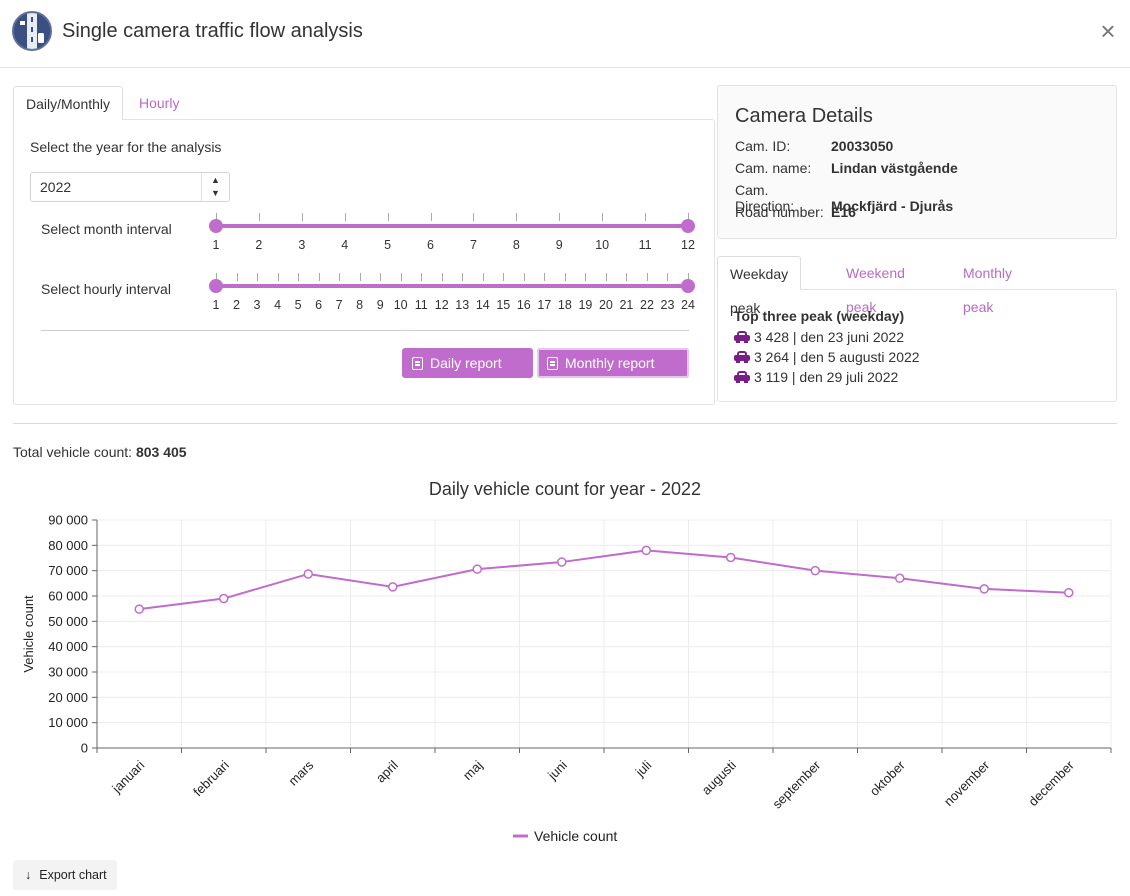  Describe the element at coordinates (688, 226) in the screenshot. I see `month-slider-end-handle` at that location.